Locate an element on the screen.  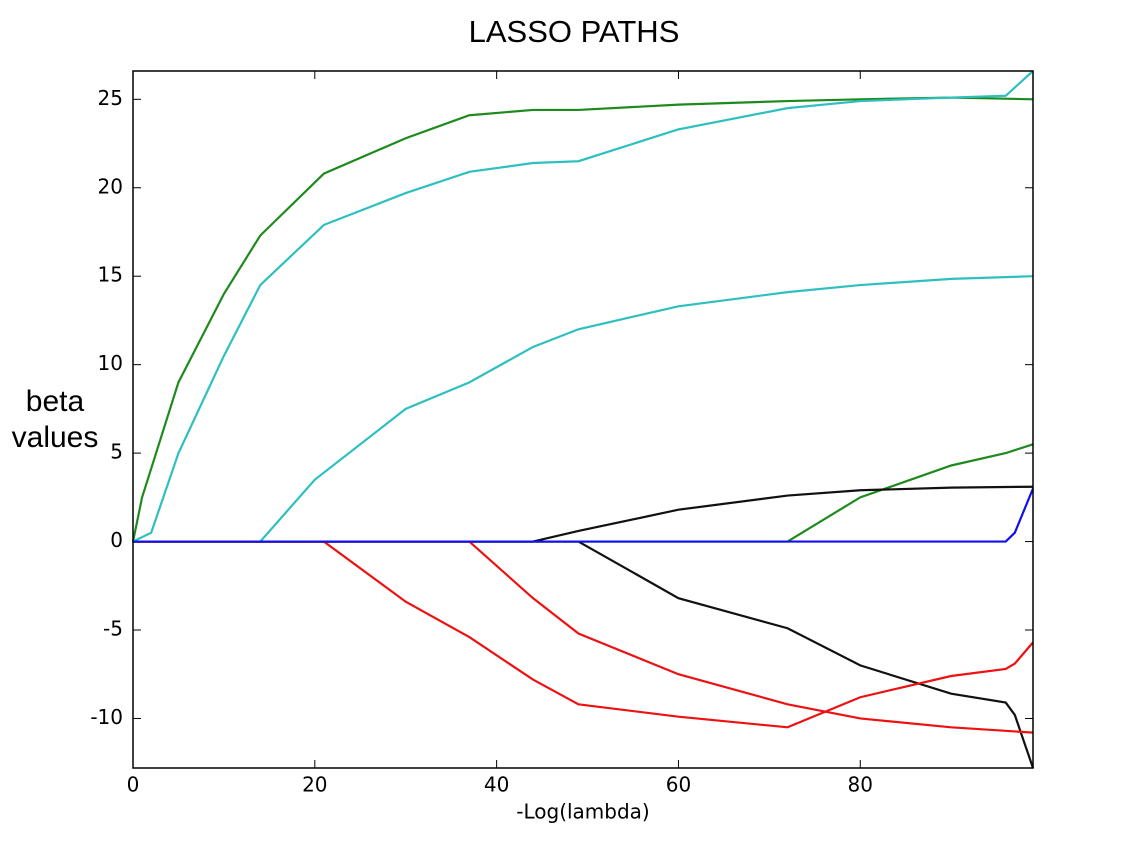
y-tick-label: 20 is located at coordinates (110, 186).